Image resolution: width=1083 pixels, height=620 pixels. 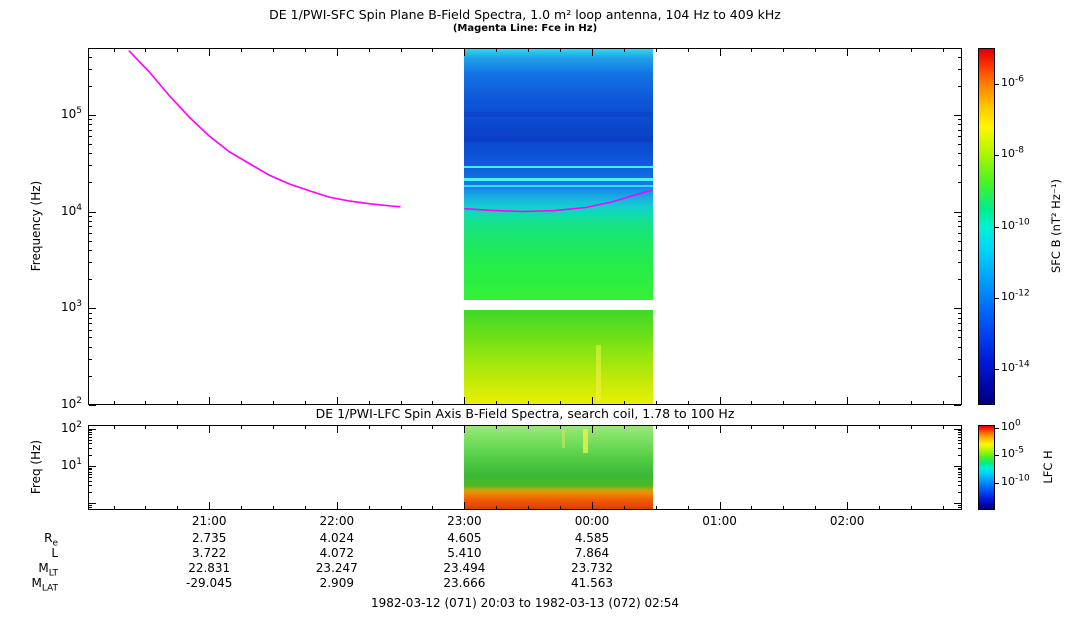 What do you see at coordinates (71, 307) in the screenshot?
I see `y-tick-label: 103` at bounding box center [71, 307].